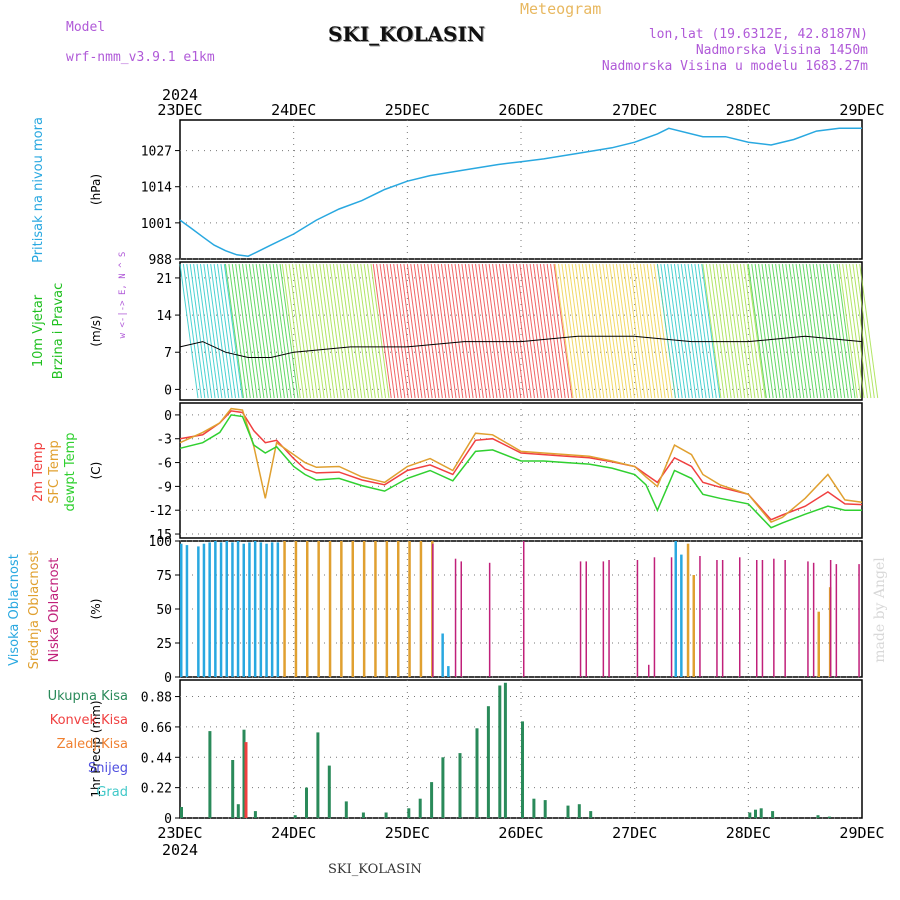  What do you see at coordinates (92, 744) in the screenshot?
I see `precip-legend-entry: Zaledj.Kisa` at bounding box center [92, 744].